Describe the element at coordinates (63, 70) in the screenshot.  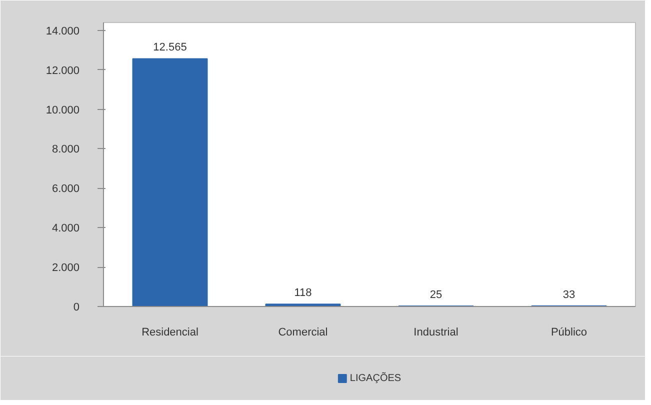
I see `y-tick-label: 12.000` at that location.